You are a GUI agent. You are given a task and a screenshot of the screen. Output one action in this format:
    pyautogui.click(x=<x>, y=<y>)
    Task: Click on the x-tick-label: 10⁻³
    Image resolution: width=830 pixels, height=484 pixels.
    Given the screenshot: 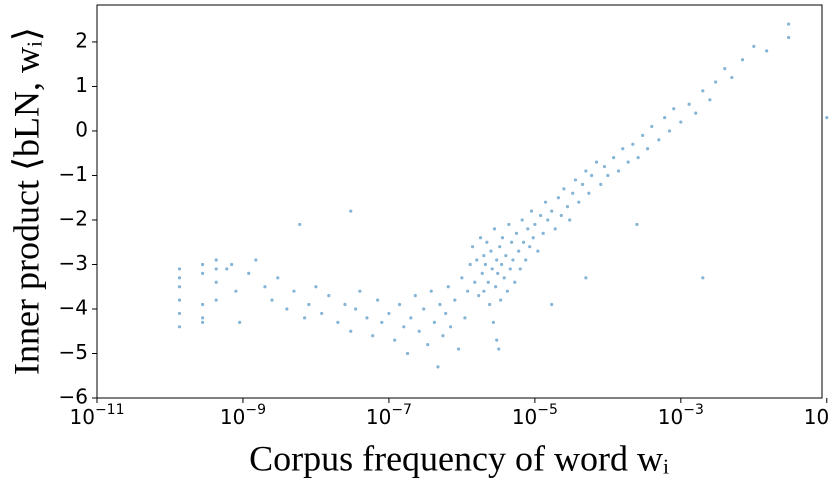 What is the action you would take?
    pyautogui.click(x=681, y=415)
    